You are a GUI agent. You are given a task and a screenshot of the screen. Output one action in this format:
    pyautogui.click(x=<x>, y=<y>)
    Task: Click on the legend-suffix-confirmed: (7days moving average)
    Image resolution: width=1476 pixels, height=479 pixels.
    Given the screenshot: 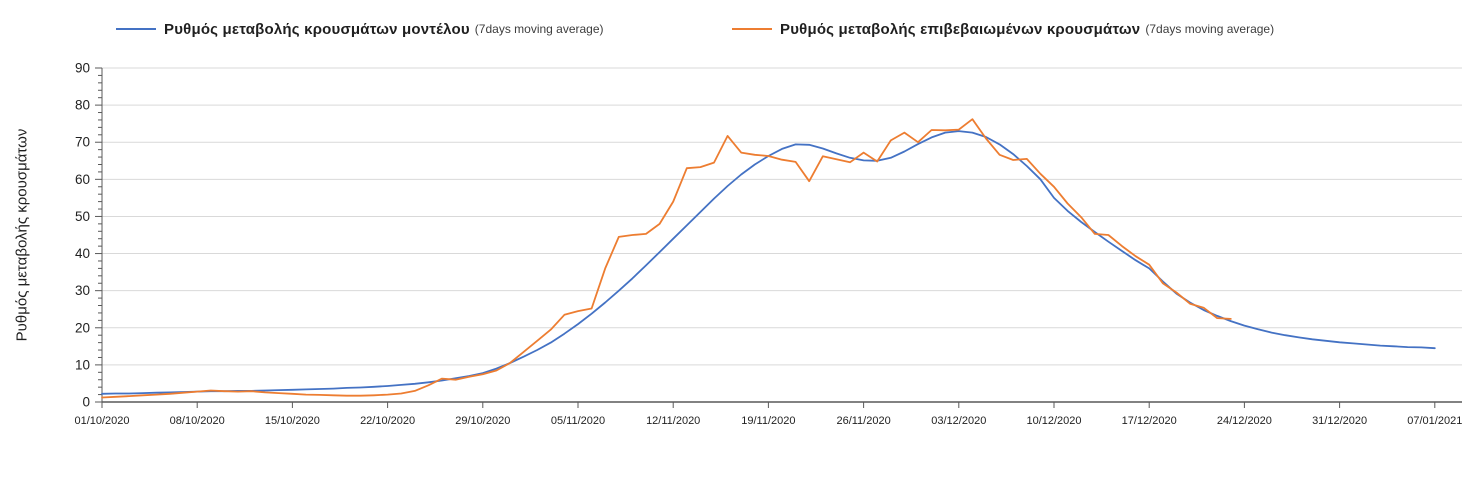 What is the action you would take?
    pyautogui.click(x=1210, y=29)
    